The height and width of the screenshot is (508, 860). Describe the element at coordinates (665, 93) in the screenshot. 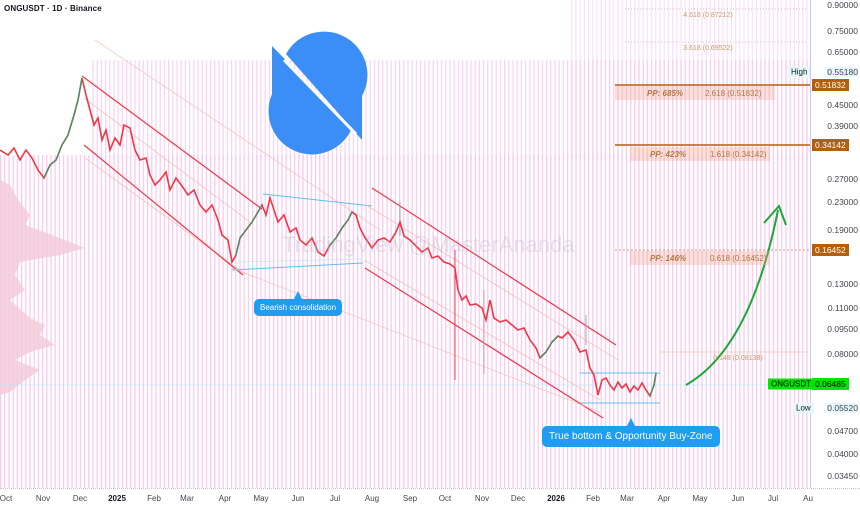

I see `potential-profit: PP: 685%` at that location.